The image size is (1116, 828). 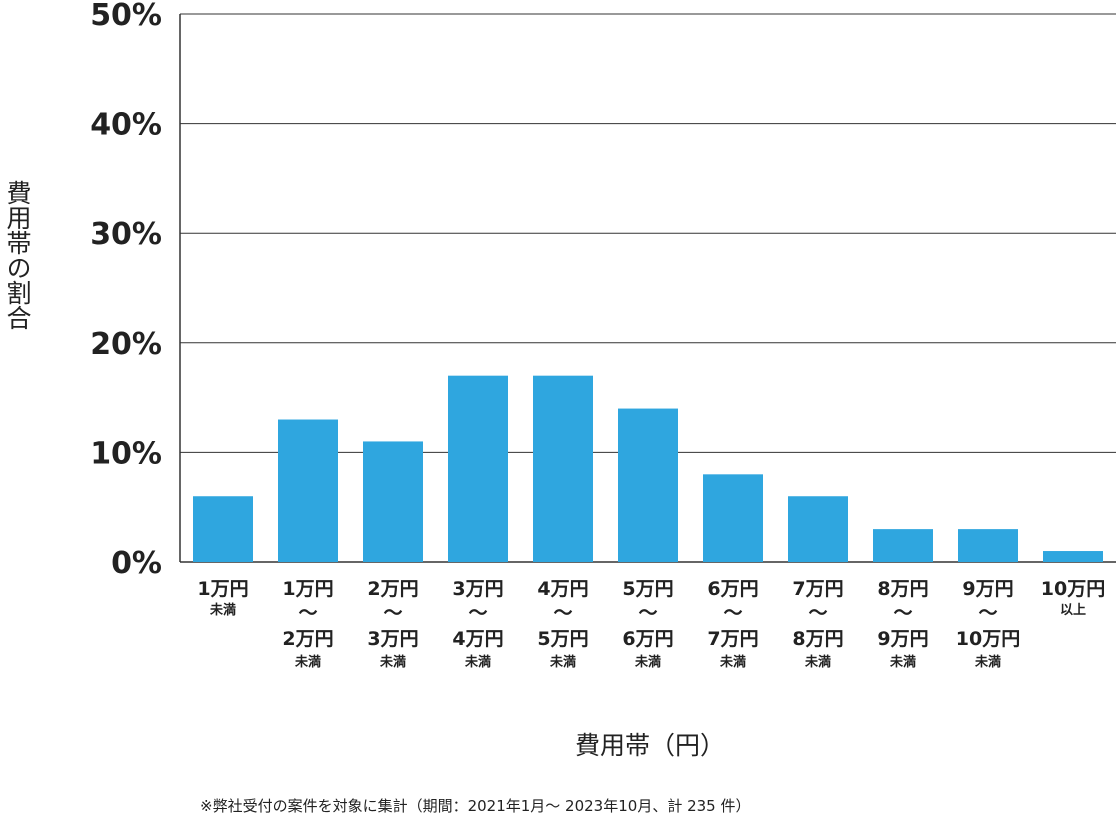 I want to click on y-tick-label: 50%, so click(x=126, y=16).